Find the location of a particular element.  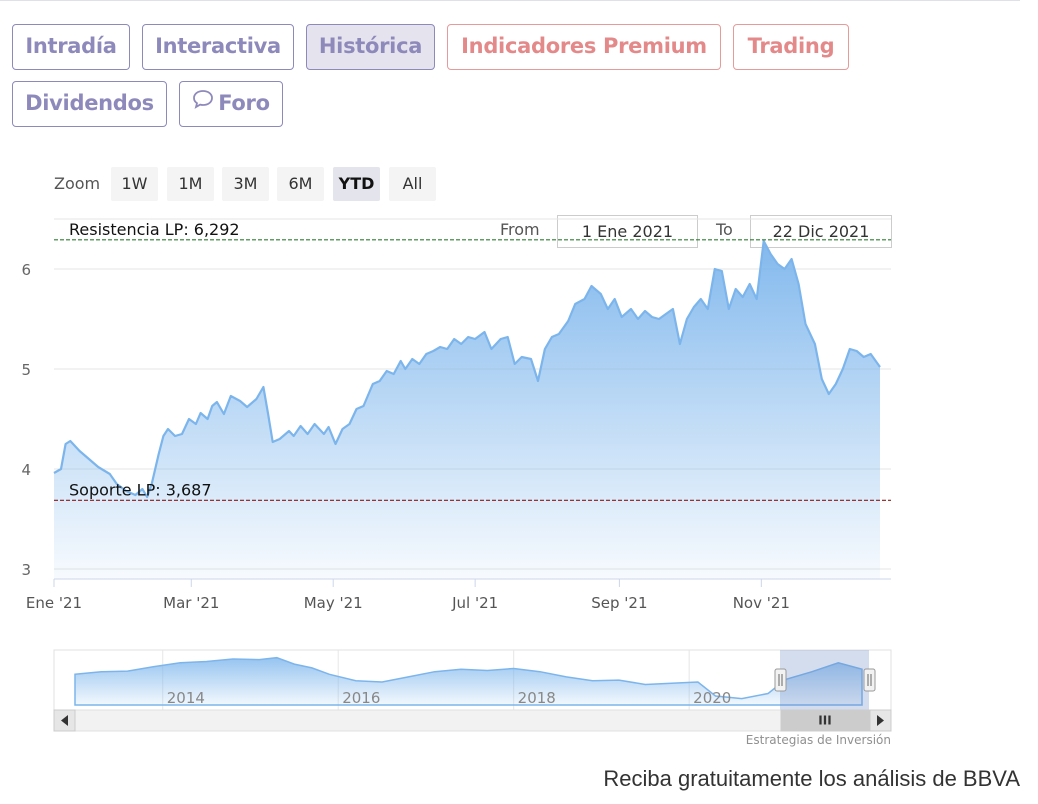

scrollbar-grip-icon: III is located at coordinates (824, 721).